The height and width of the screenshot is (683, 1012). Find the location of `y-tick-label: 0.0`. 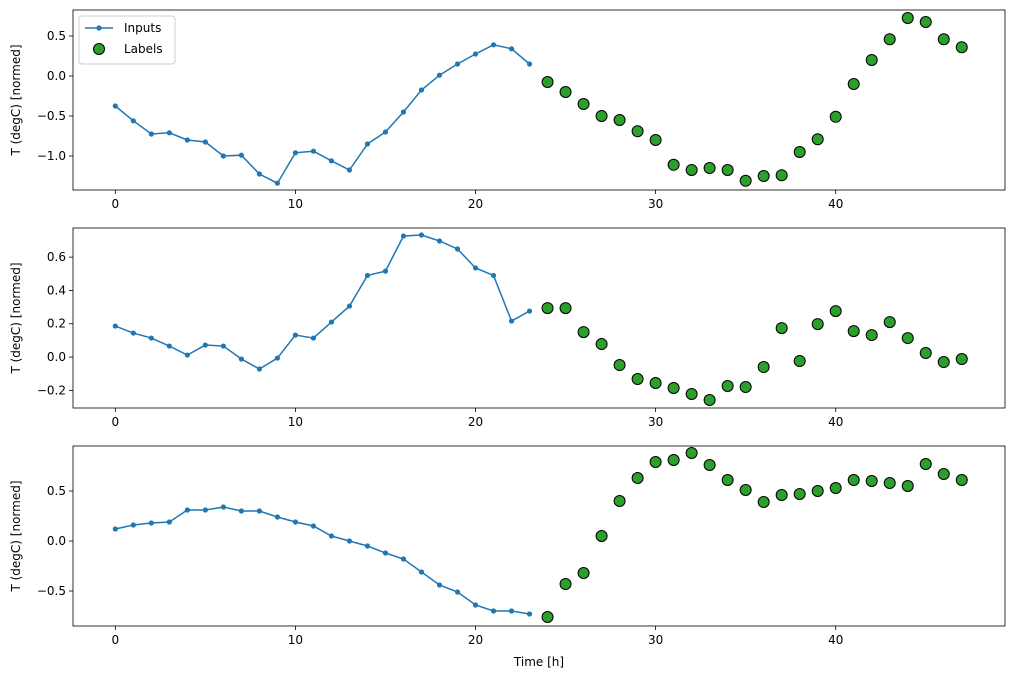

y-tick-label: 0.0 is located at coordinates (56, 76).